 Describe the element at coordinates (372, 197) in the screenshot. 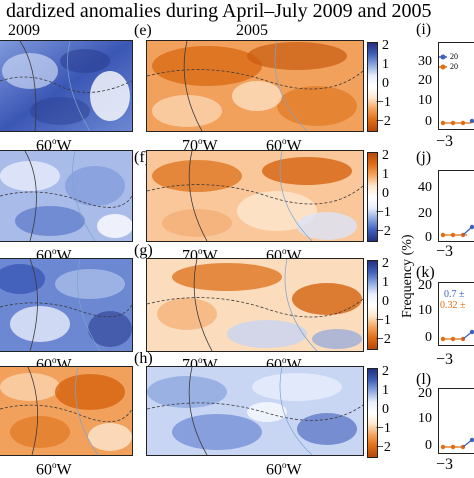

I see `colorbar-row2` at that location.